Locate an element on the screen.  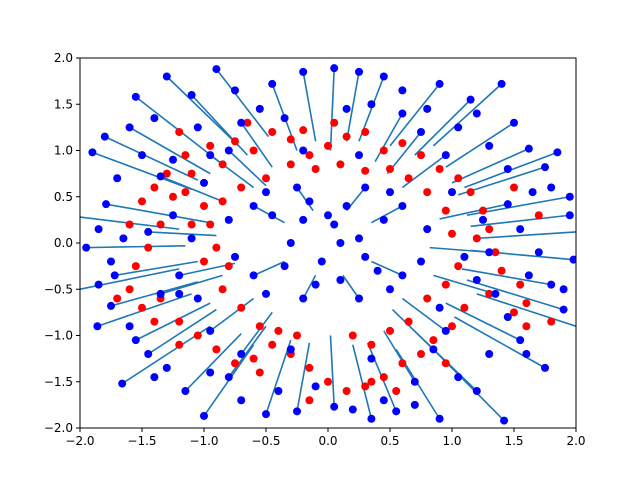
y-tick-label-8: 2.0 is located at coordinates (63, 58).